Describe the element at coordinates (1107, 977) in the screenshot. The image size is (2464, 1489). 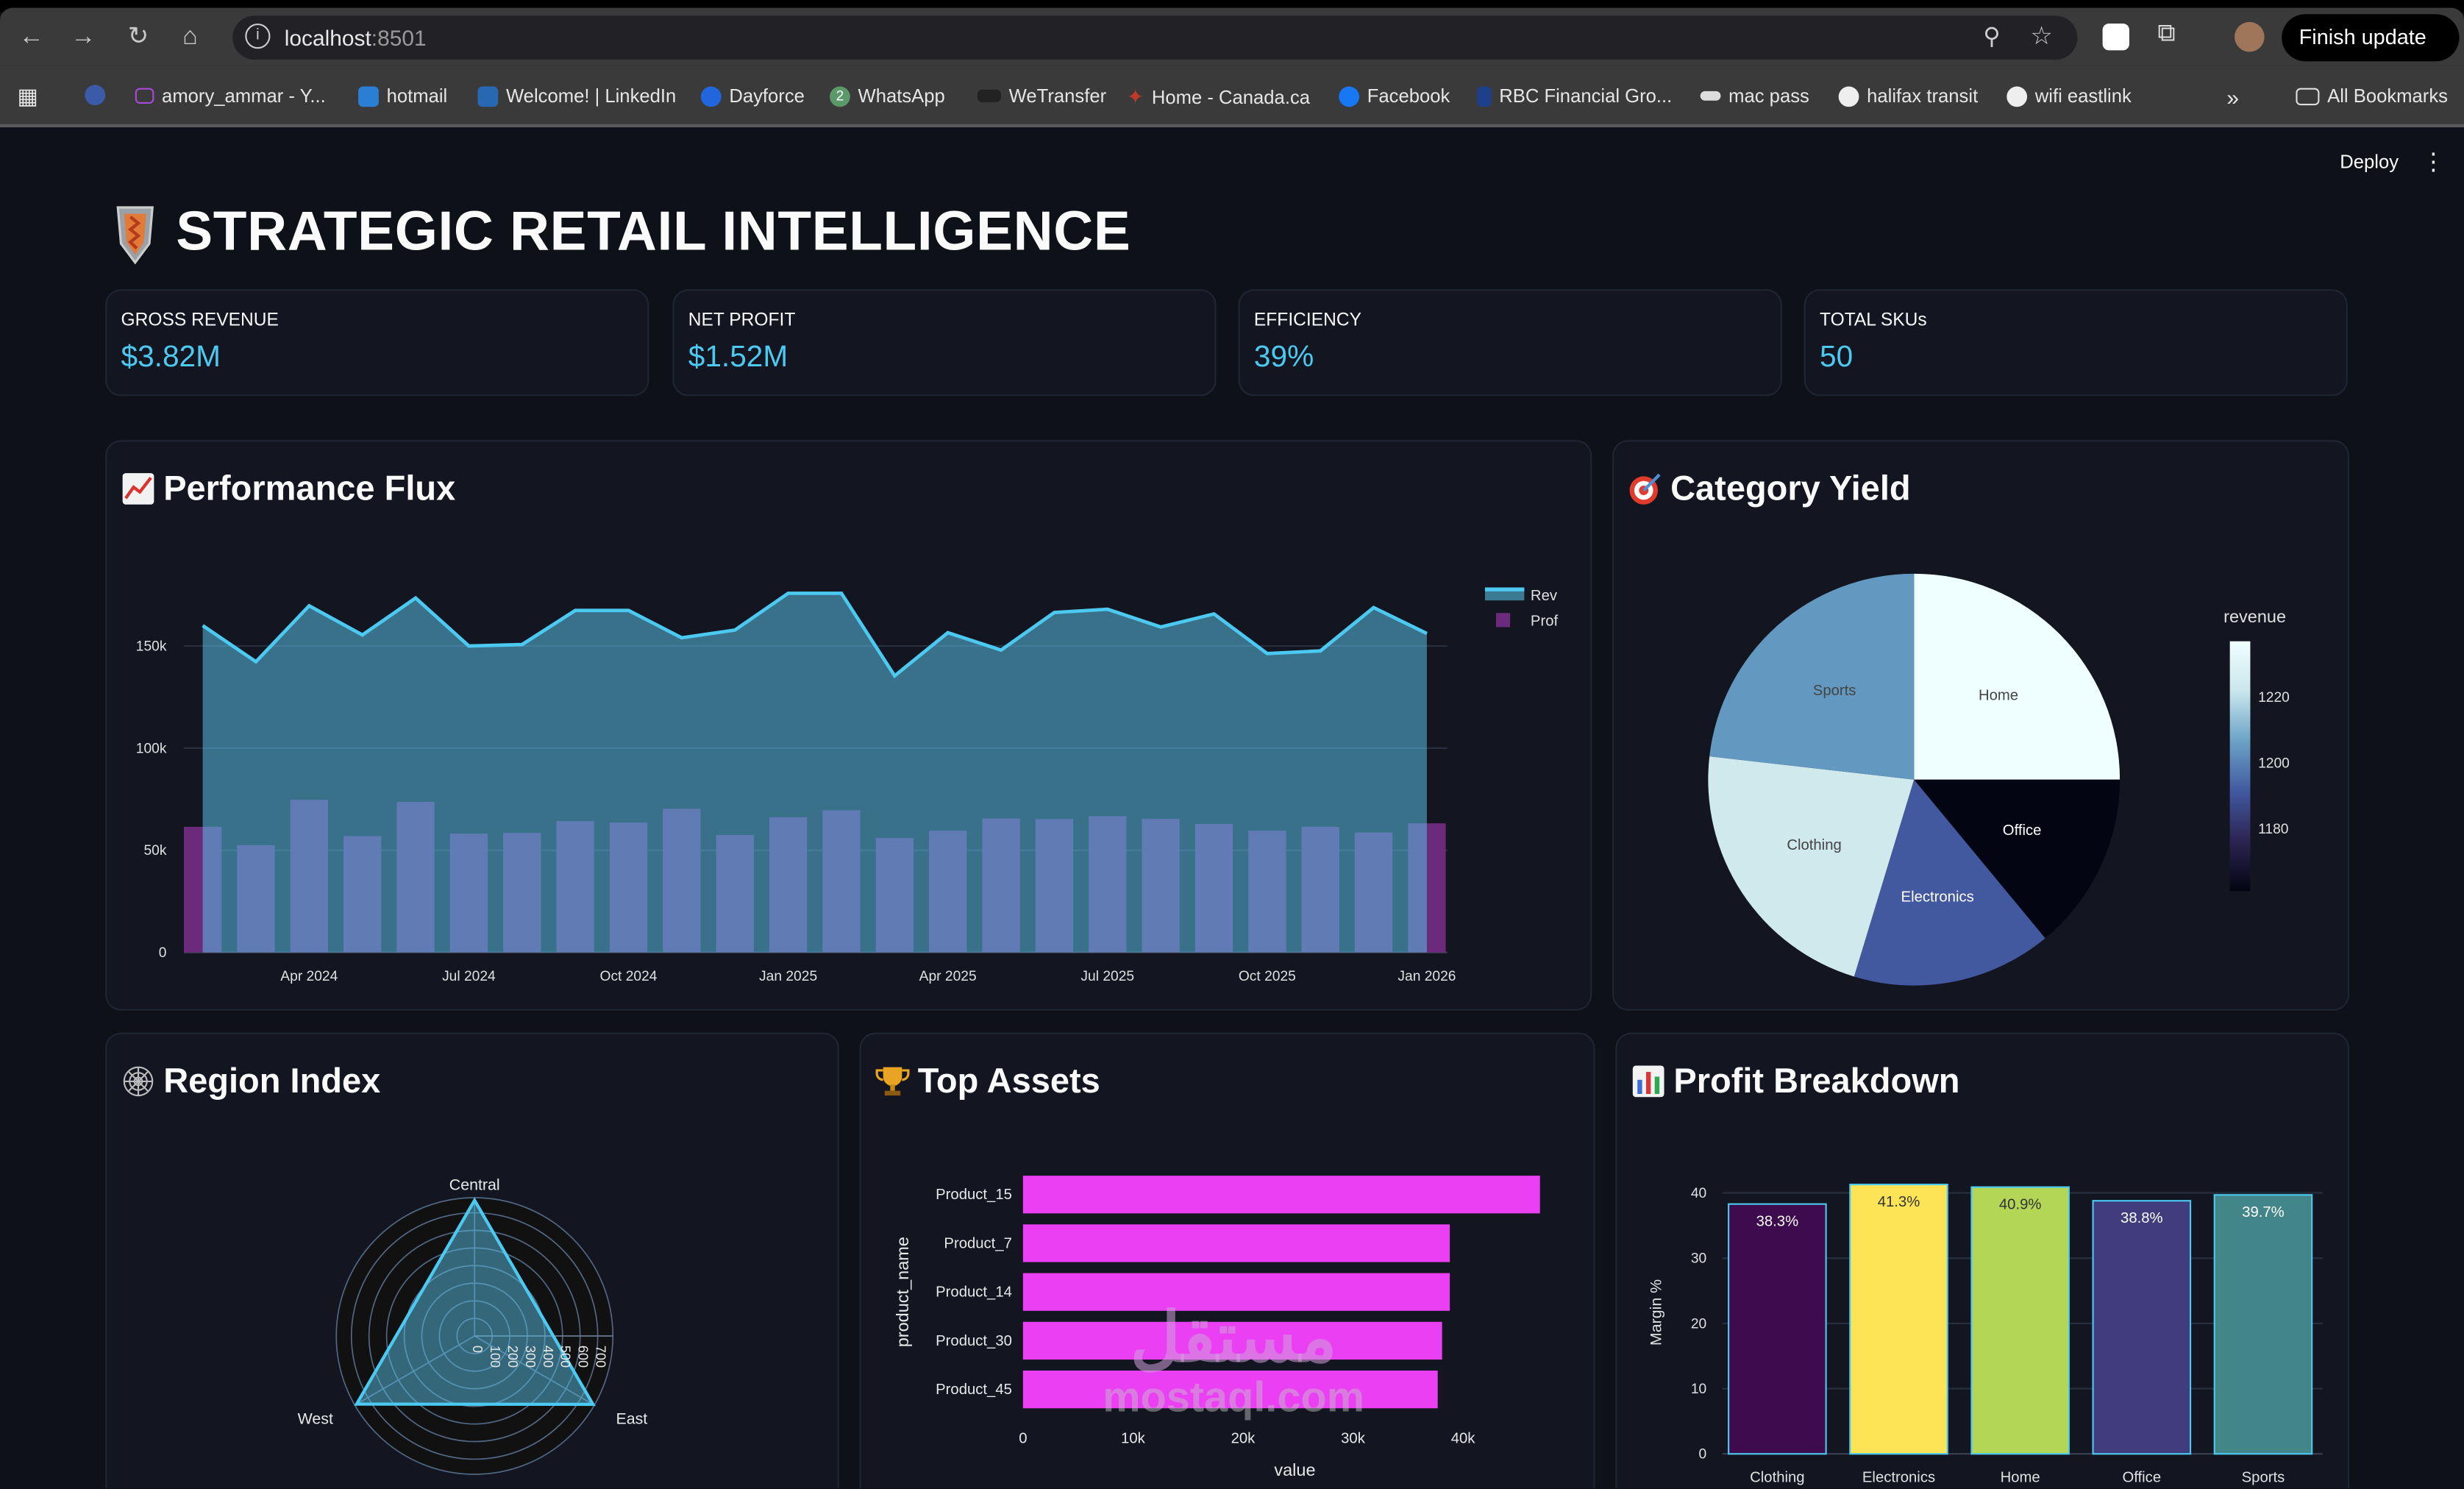
I see `x-tick-label: Jul 2025` at that location.